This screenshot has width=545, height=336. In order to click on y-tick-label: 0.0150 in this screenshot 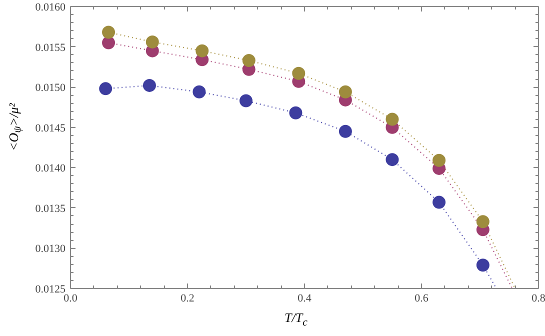, I will do `click(50, 88)`.